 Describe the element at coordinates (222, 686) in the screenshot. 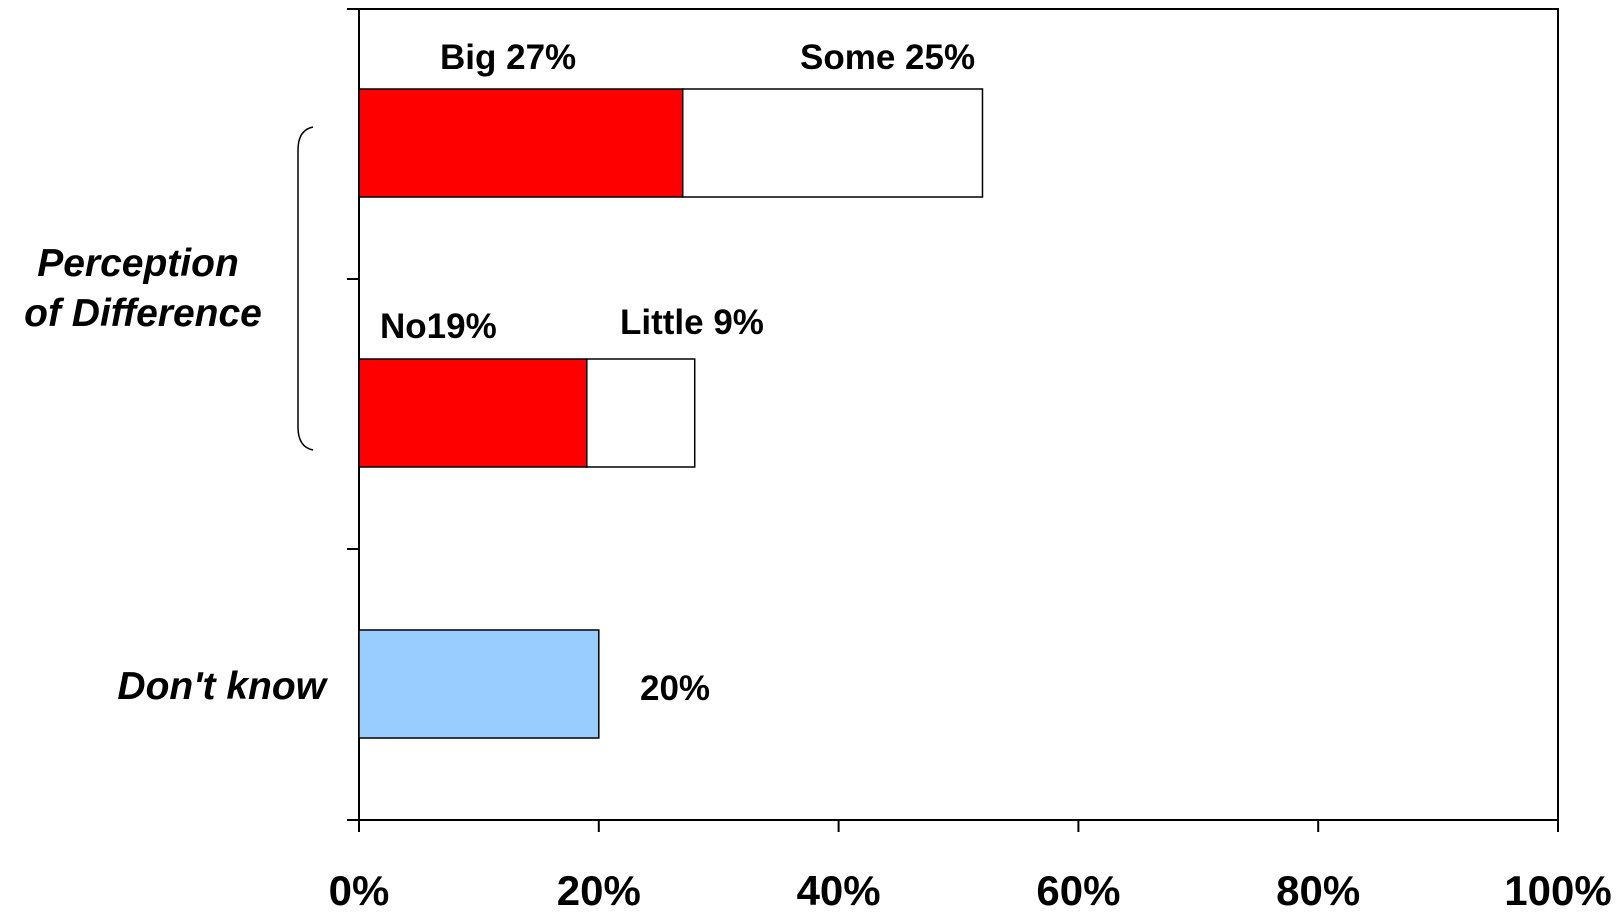

I see `category-label-dont-know: Don't know` at that location.